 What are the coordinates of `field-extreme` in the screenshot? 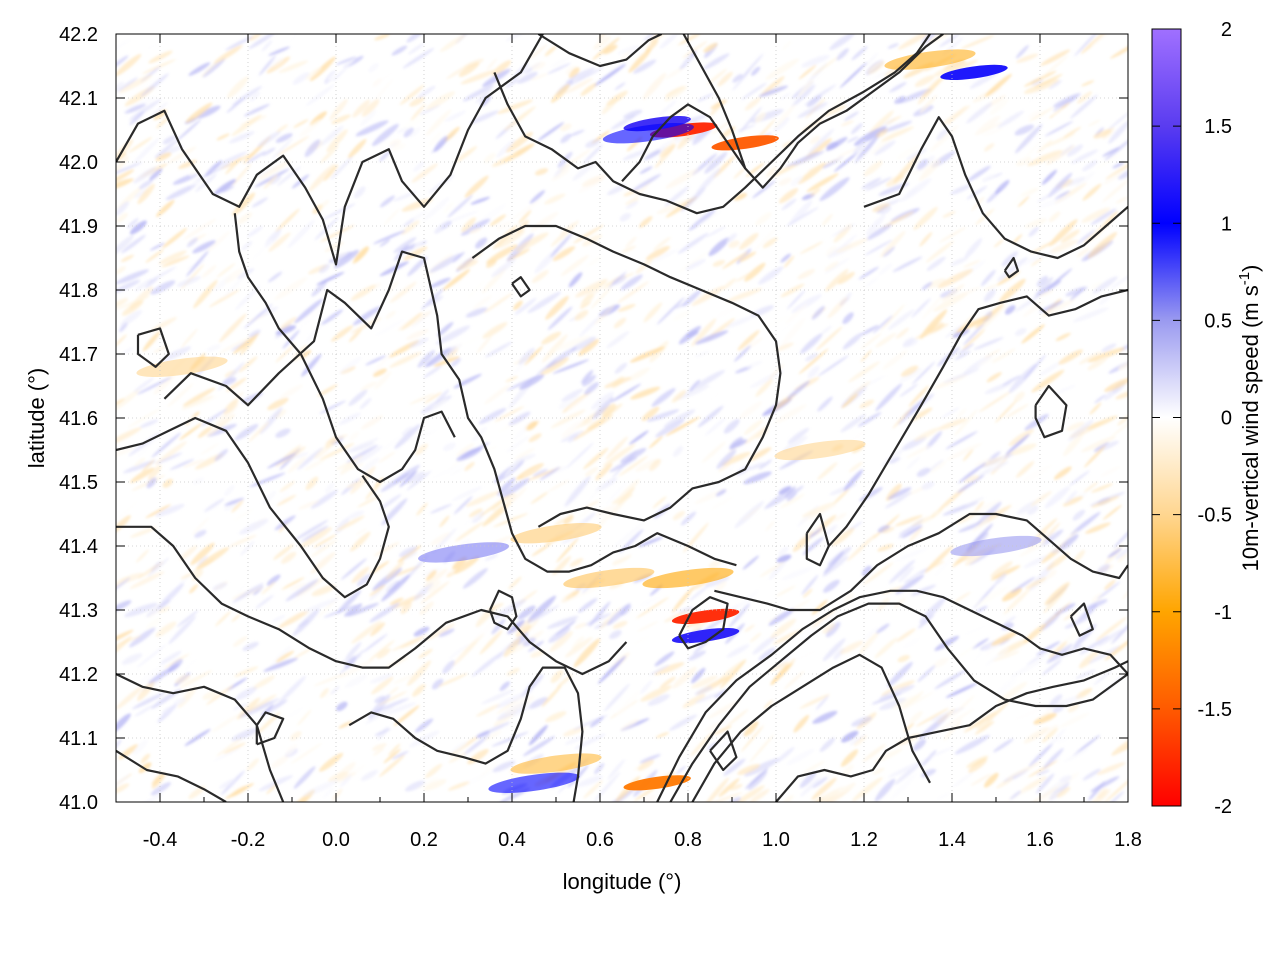 It's located at (705, 636).